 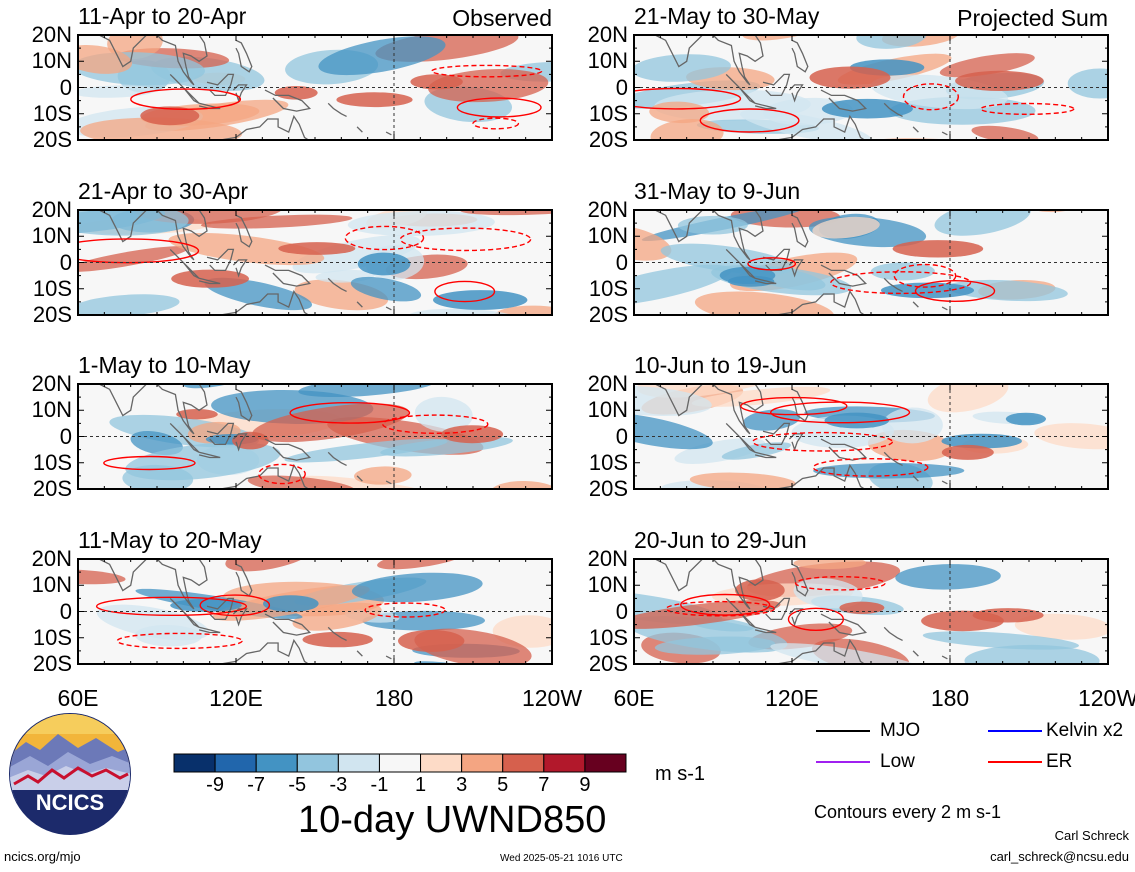 I want to click on x-tick-label: 180, so click(x=394, y=698).